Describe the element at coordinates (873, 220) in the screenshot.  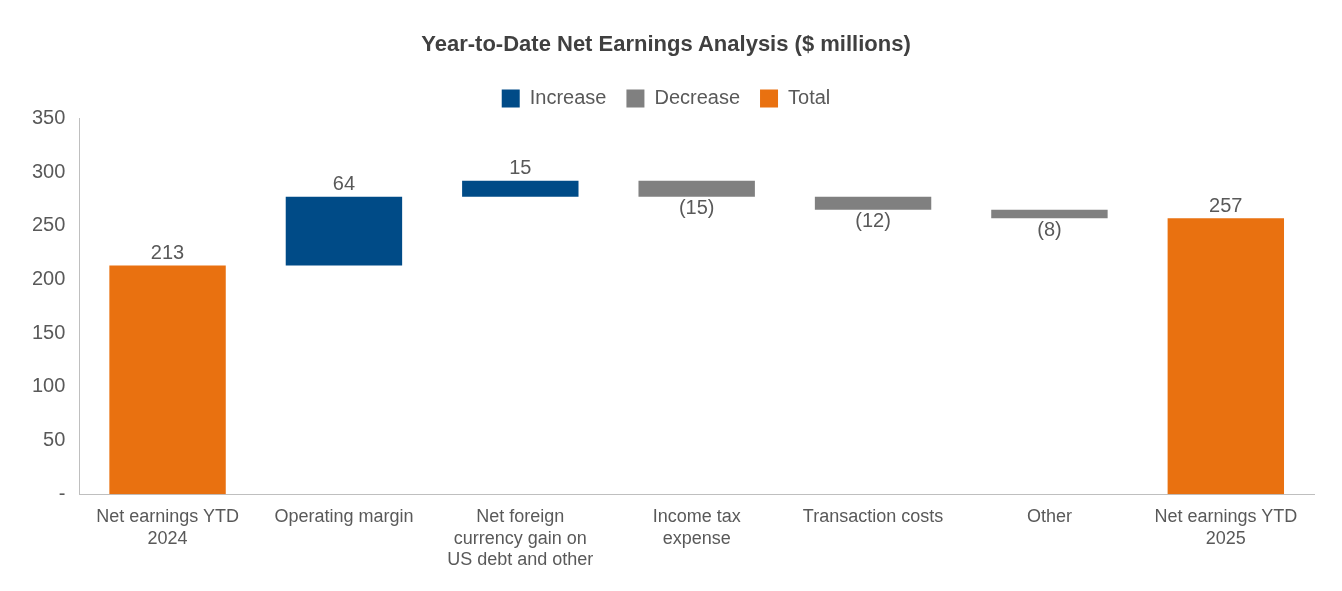
I see `data-label: (12)` at that location.